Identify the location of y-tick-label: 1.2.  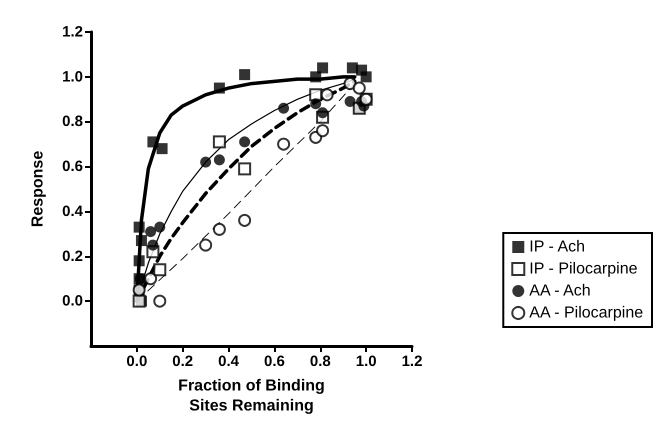
(72, 32).